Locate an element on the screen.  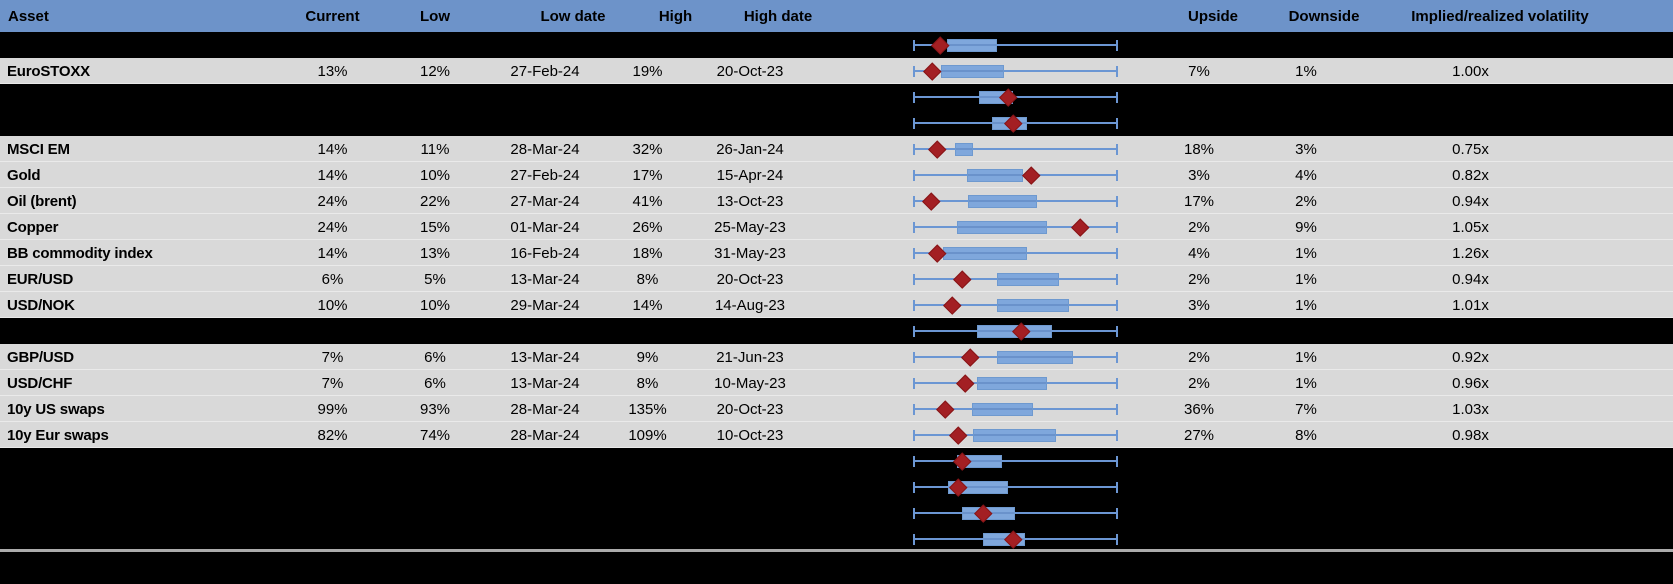
upside-cell: 2% is located at coordinates (1199, 357).